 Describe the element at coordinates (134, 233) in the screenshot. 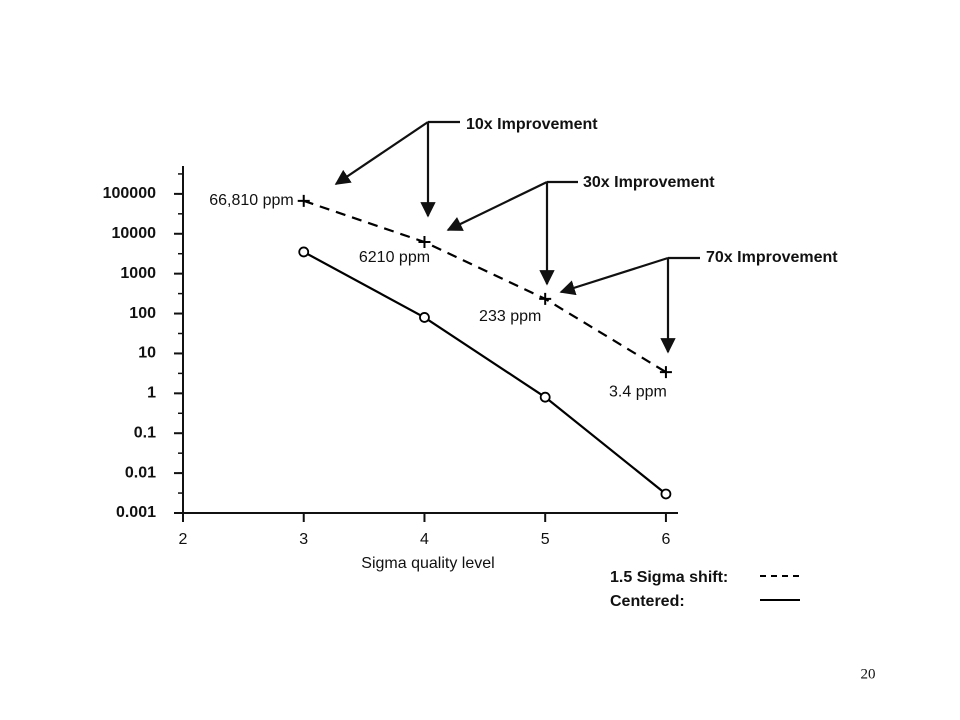

I see `y-tick-label: 10000` at that location.